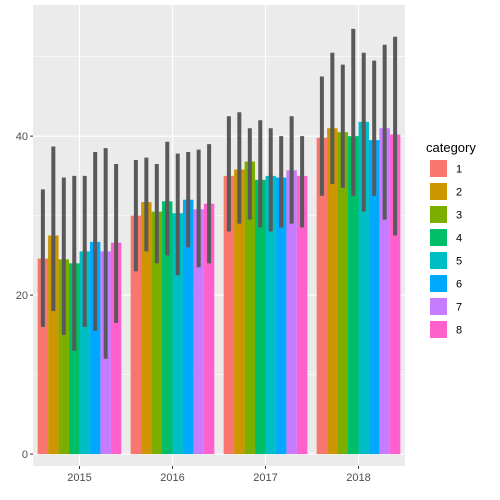  Describe the element at coordinates (64, 357) in the screenshot. I see `bar-3-2015` at that location.